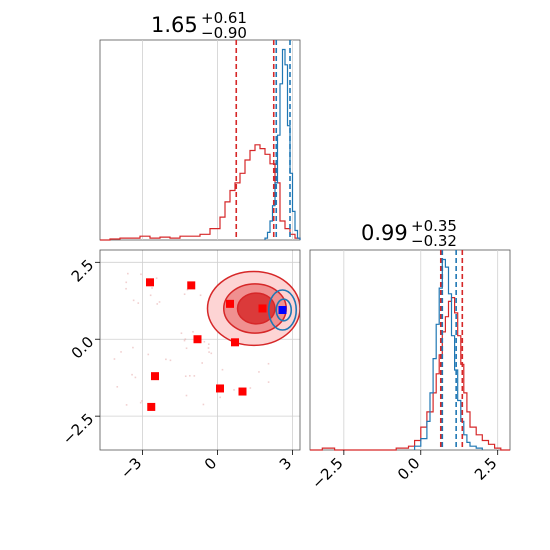 This screenshot has width=550, height=550. I want to click on x-tick-label: 0, so click(210, 463).